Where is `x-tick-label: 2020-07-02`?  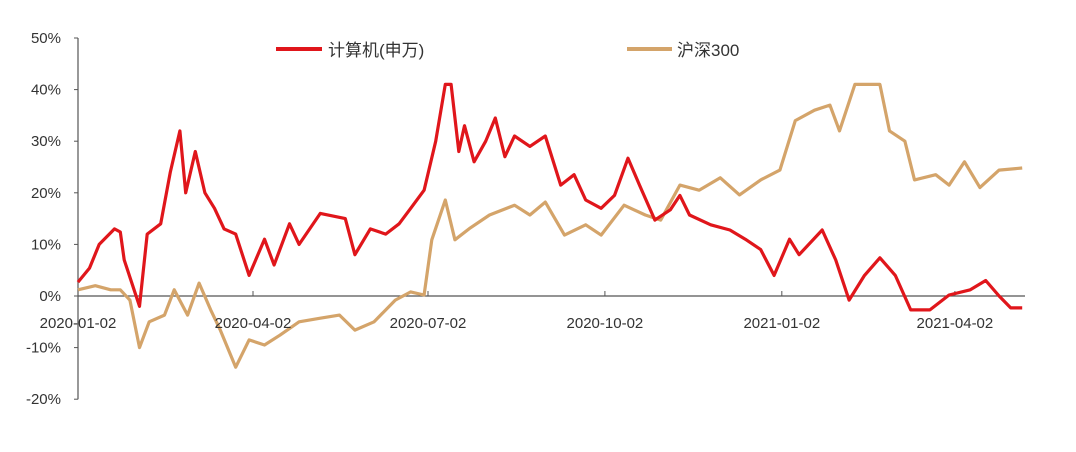
x-tick-label: 2020-07-02 is located at coordinates (428, 323).